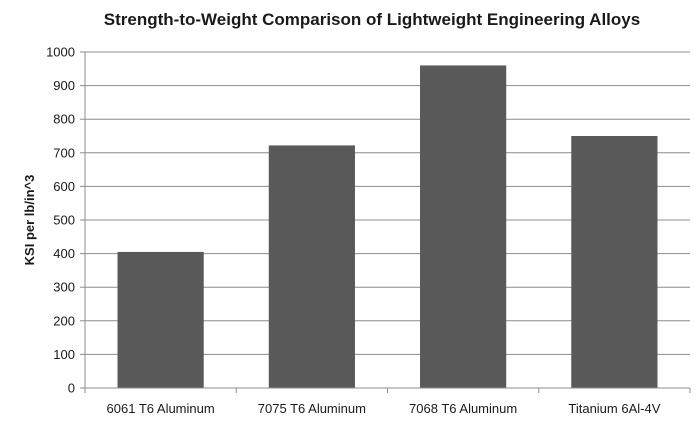 The image size is (700, 434). I want to click on y-tick-label: 500, so click(64, 220).